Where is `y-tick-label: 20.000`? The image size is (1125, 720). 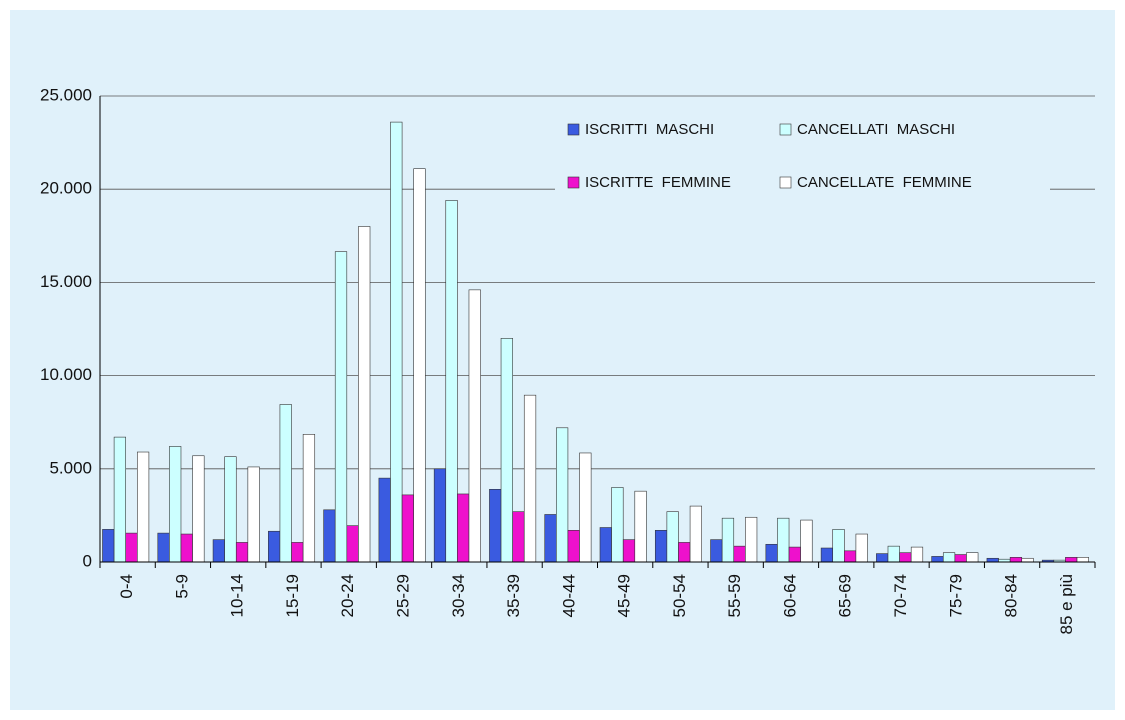 y-tick-label: 20.000 is located at coordinates (66, 188).